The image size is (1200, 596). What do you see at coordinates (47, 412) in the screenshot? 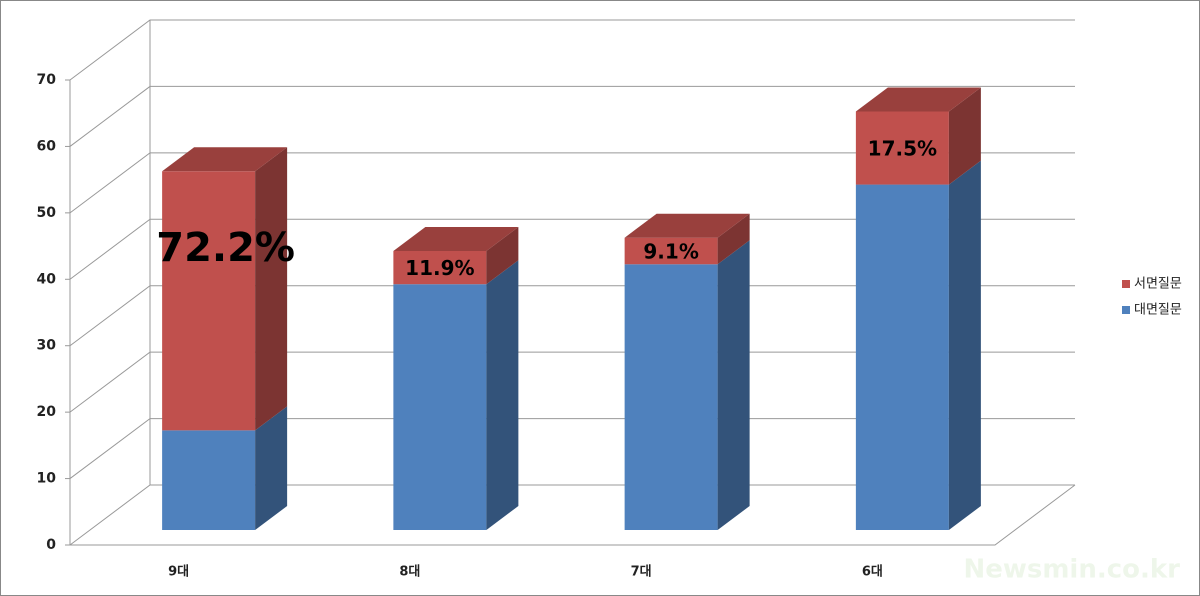
I see `y-tick-label: 20` at bounding box center [47, 412].